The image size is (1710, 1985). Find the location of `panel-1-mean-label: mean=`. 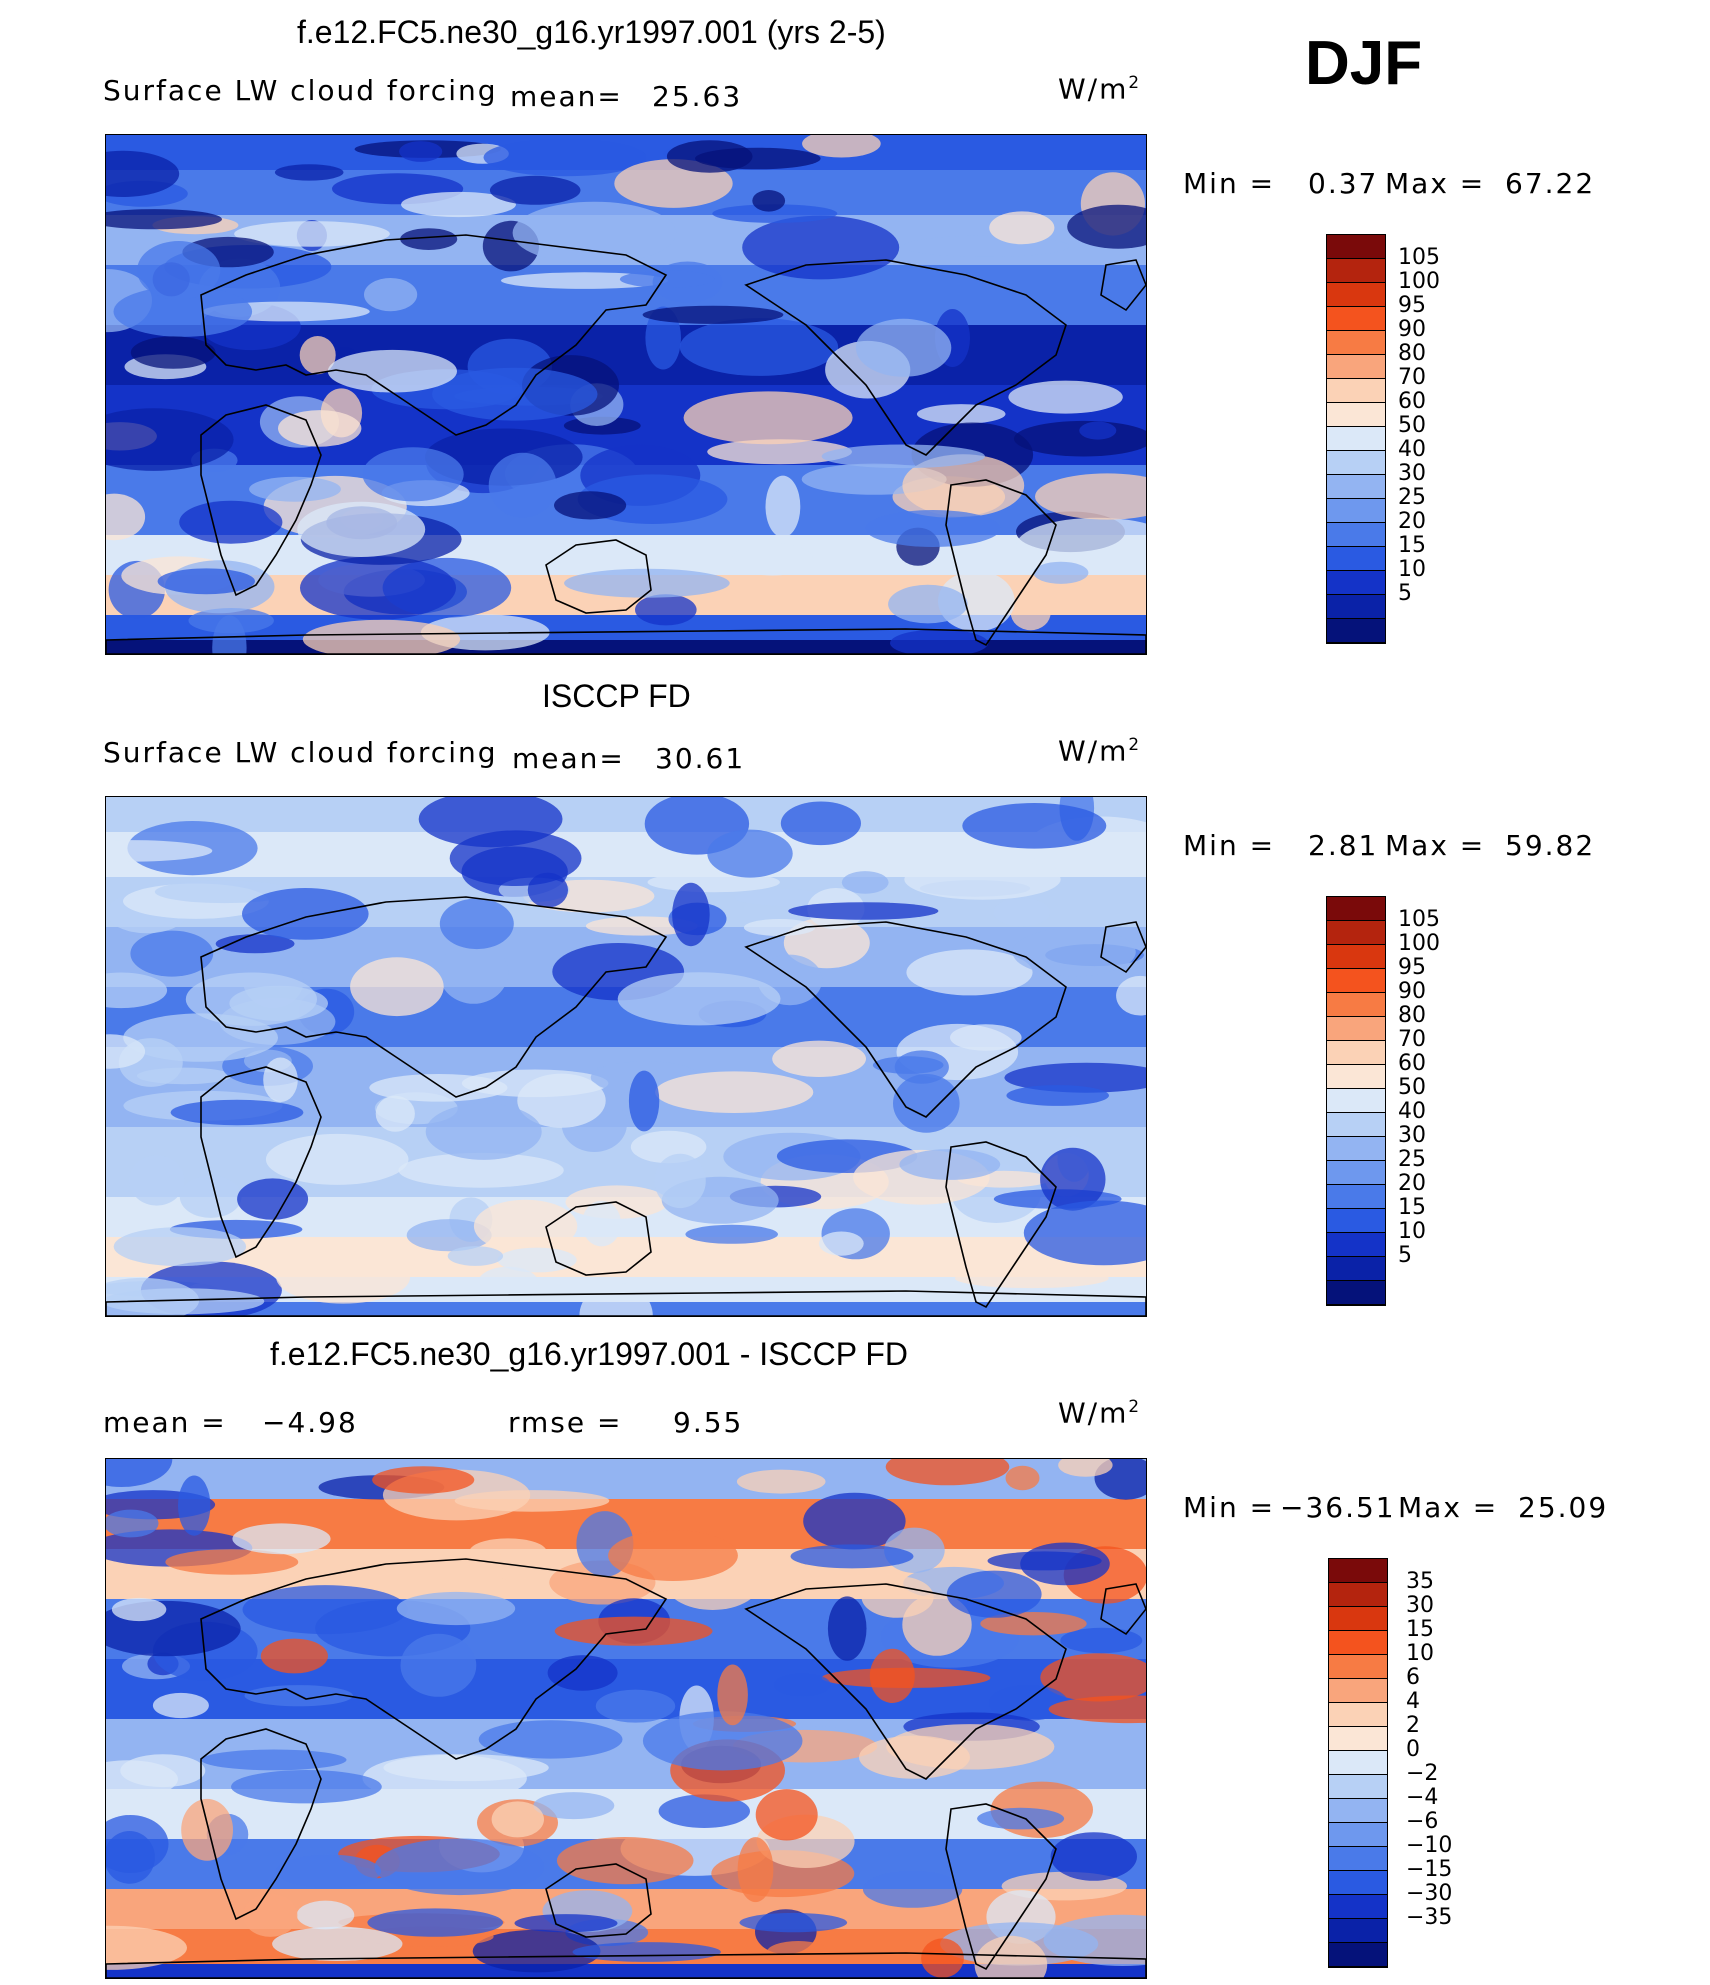

panel-1-mean-label: mean= is located at coordinates (566, 96).